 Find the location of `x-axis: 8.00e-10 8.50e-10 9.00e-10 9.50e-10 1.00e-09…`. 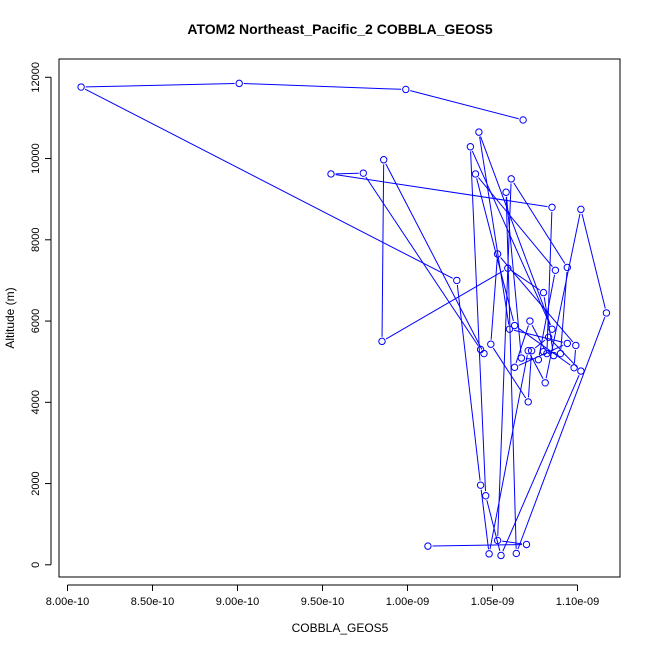

x-axis: 8.00e-10 8.50e-10 9.00e-10 9.50e-10 1.00e-09… is located at coordinates (322, 596).